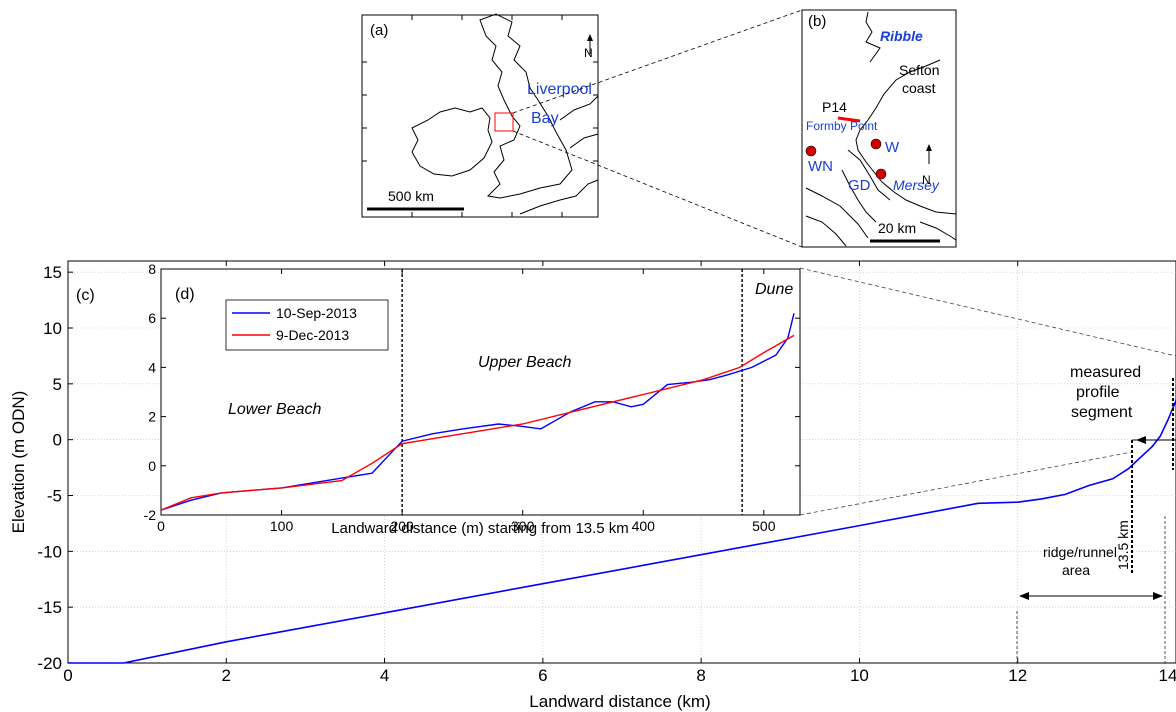  I want to click on panel-d-legend: 10-Sep-2013 9-Dec-2013, so click(307, 325).